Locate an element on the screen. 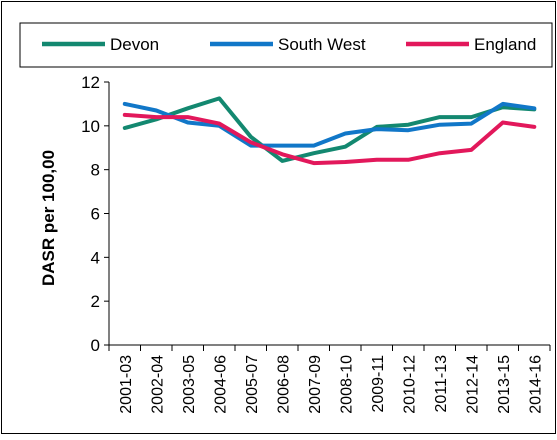  y-tick-label: 2 is located at coordinates (95, 301).